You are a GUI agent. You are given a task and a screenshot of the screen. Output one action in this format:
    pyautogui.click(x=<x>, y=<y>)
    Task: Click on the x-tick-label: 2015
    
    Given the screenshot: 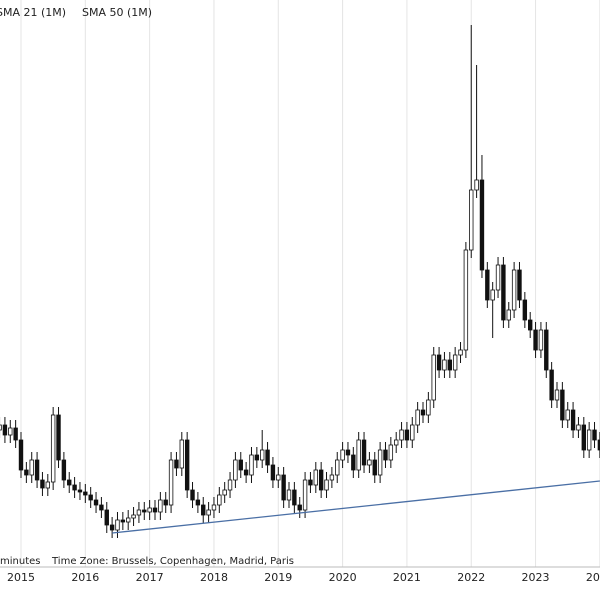 What is the action you would take?
    pyautogui.click(x=21, y=577)
    